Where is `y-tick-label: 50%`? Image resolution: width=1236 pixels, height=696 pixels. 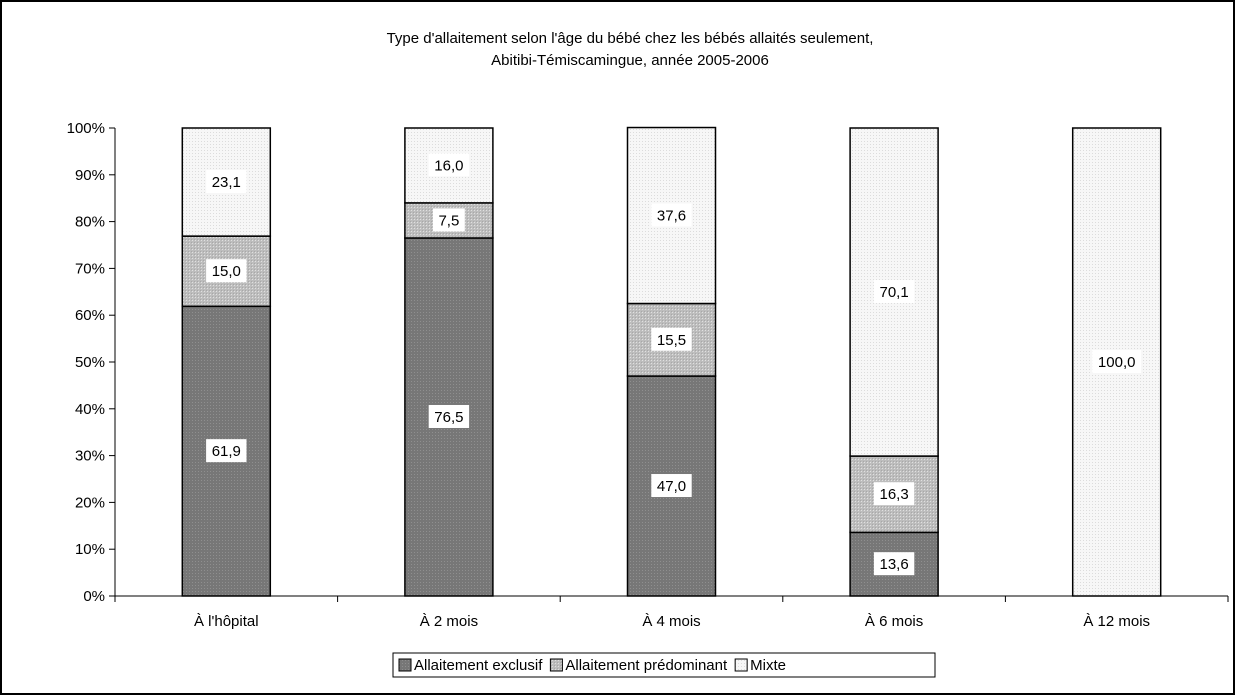
y-tick-label: 50% is located at coordinates (90, 362).